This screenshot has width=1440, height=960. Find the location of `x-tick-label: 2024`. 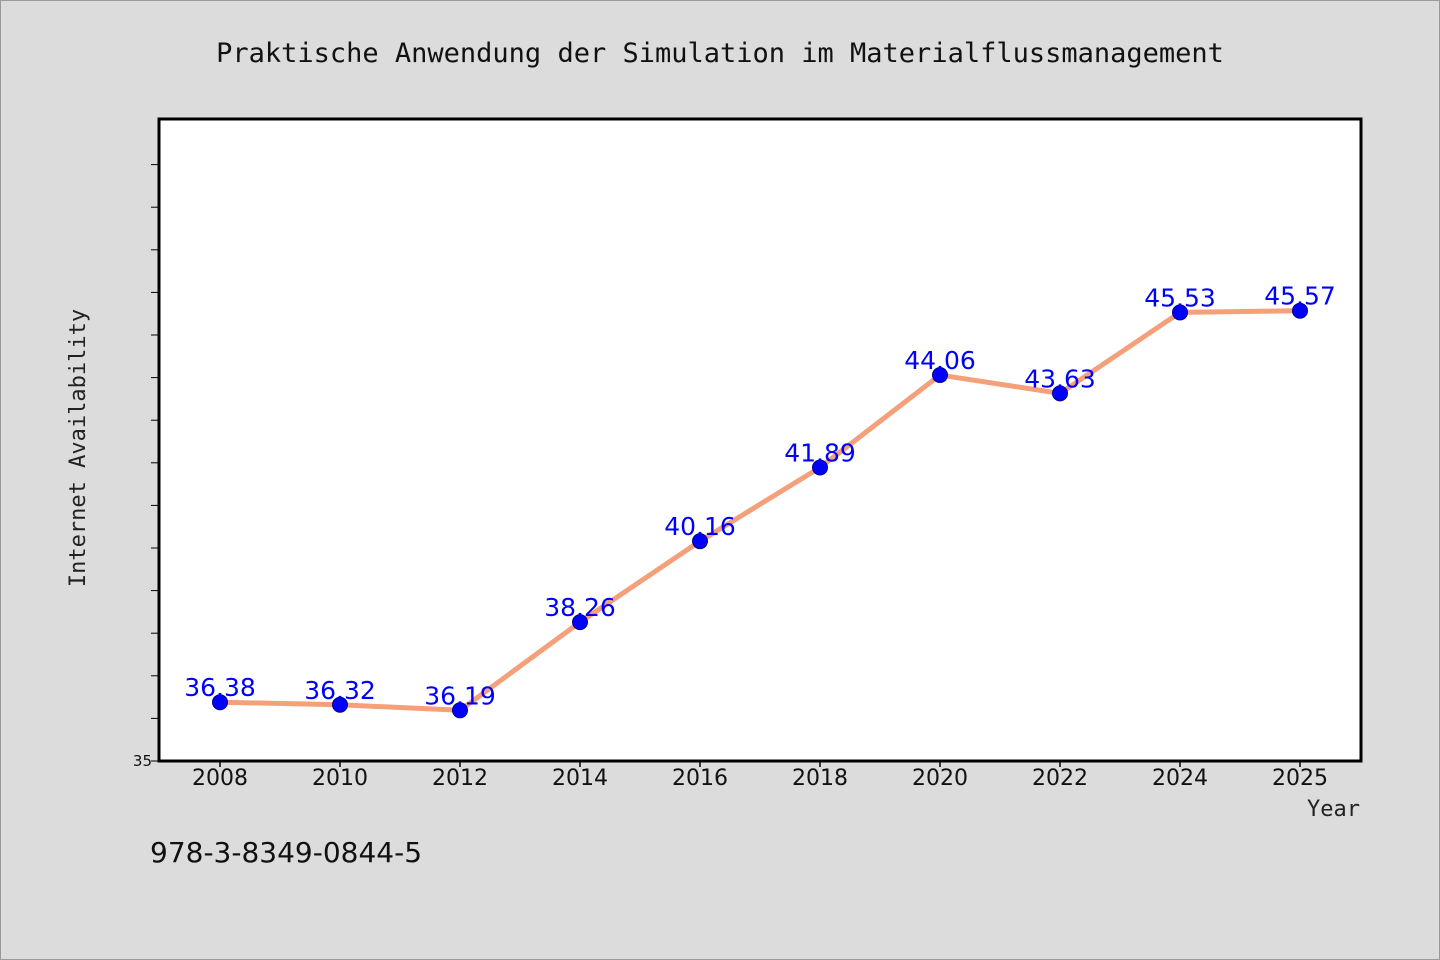

x-tick-label: 2024 is located at coordinates (1180, 778).